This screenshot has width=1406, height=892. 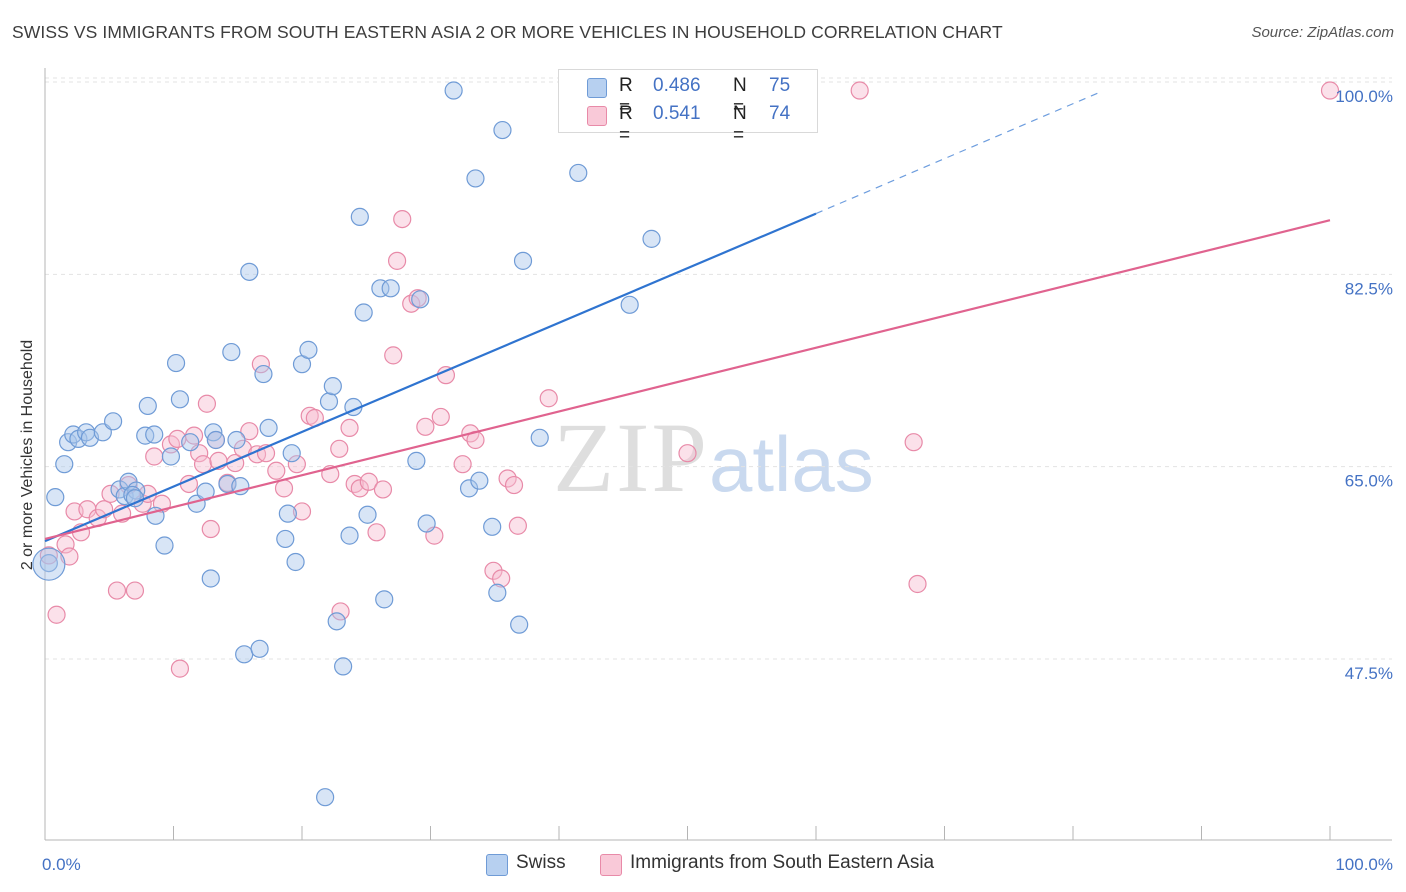 I want to click on swiss-r-value: 0.486, so click(x=677, y=85).